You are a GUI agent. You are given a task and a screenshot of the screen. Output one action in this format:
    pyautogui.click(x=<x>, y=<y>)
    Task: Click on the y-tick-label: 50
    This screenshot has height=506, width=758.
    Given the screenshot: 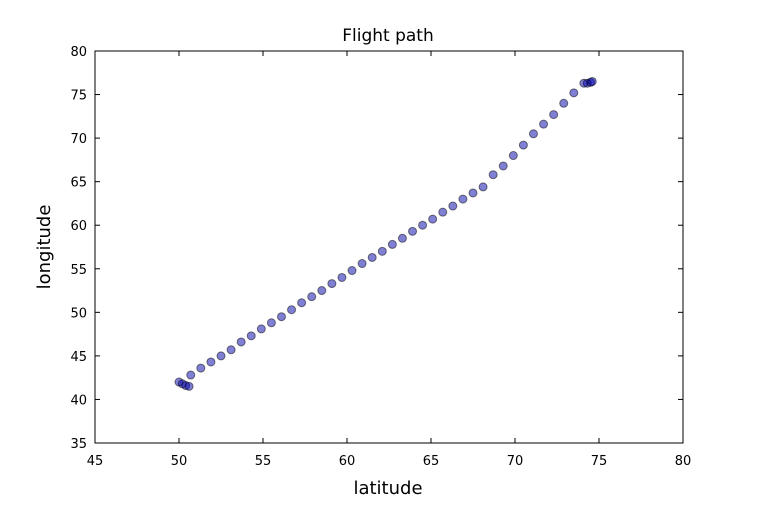 What is the action you would take?
    pyautogui.click(x=78, y=313)
    